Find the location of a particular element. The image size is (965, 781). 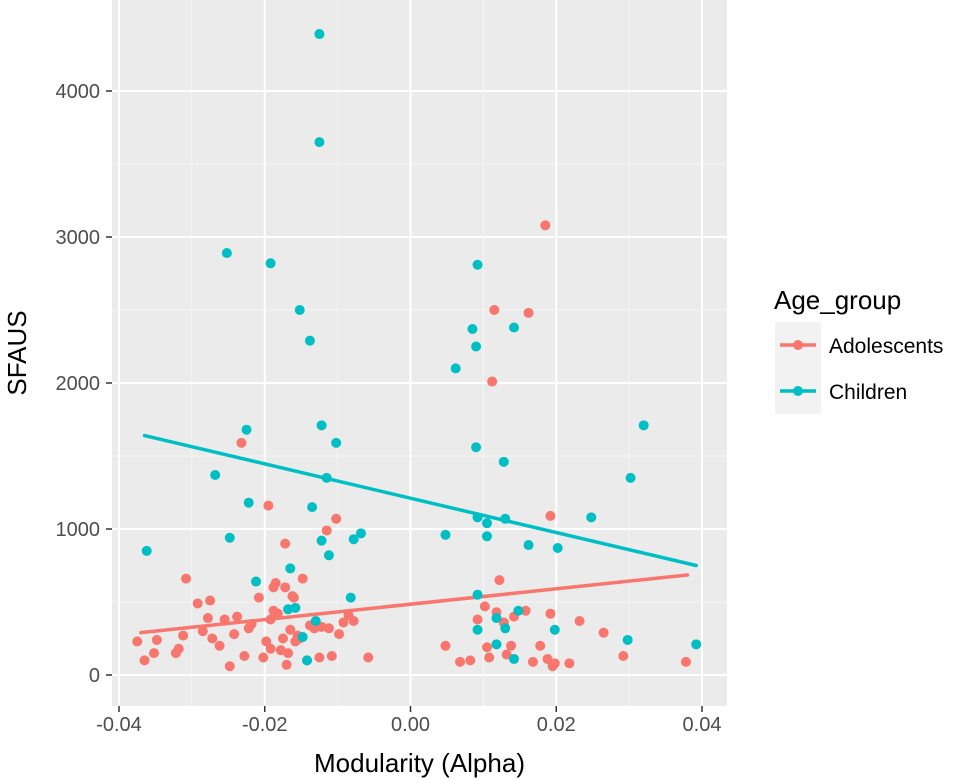

y-tick-label: 3000 is located at coordinates (78, 238).